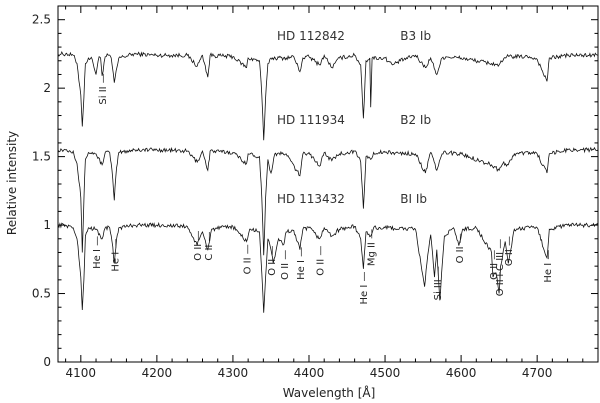 This screenshot has width=600, height=403. I want to click on series-annotation: B3 Ib, so click(415, 36).